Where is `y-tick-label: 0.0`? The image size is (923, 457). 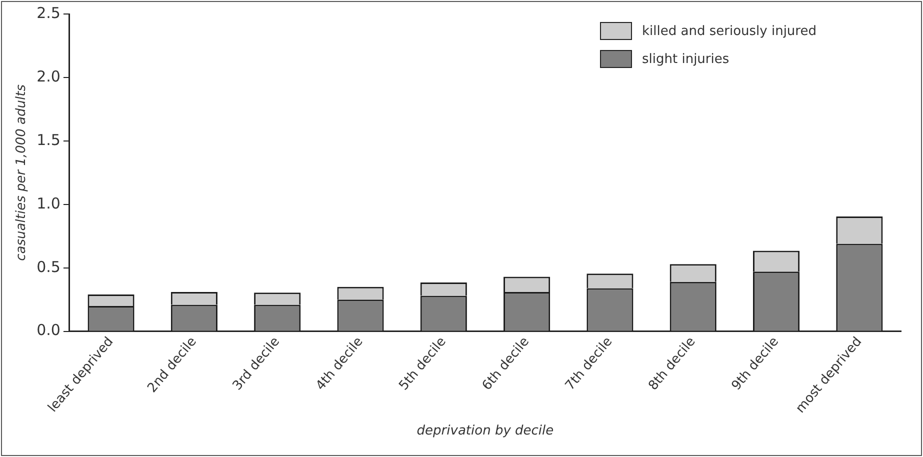
y-tick-label: 0.0 is located at coordinates (48, 330).